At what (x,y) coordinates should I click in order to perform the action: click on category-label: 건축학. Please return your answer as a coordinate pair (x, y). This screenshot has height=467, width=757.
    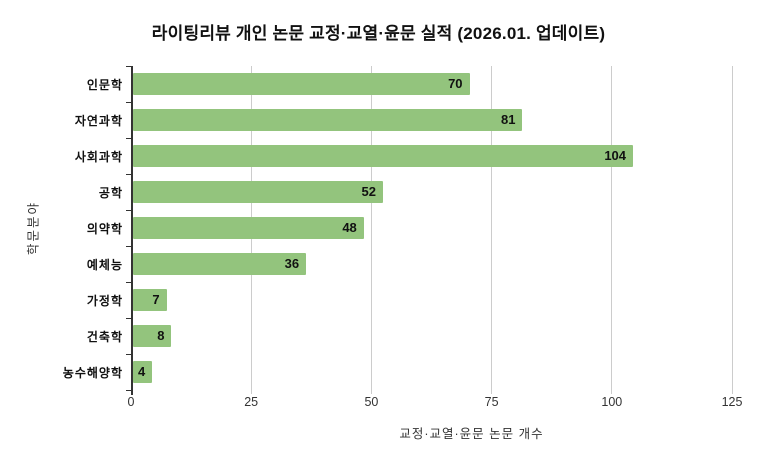
    Looking at the image, I should click on (104, 336).